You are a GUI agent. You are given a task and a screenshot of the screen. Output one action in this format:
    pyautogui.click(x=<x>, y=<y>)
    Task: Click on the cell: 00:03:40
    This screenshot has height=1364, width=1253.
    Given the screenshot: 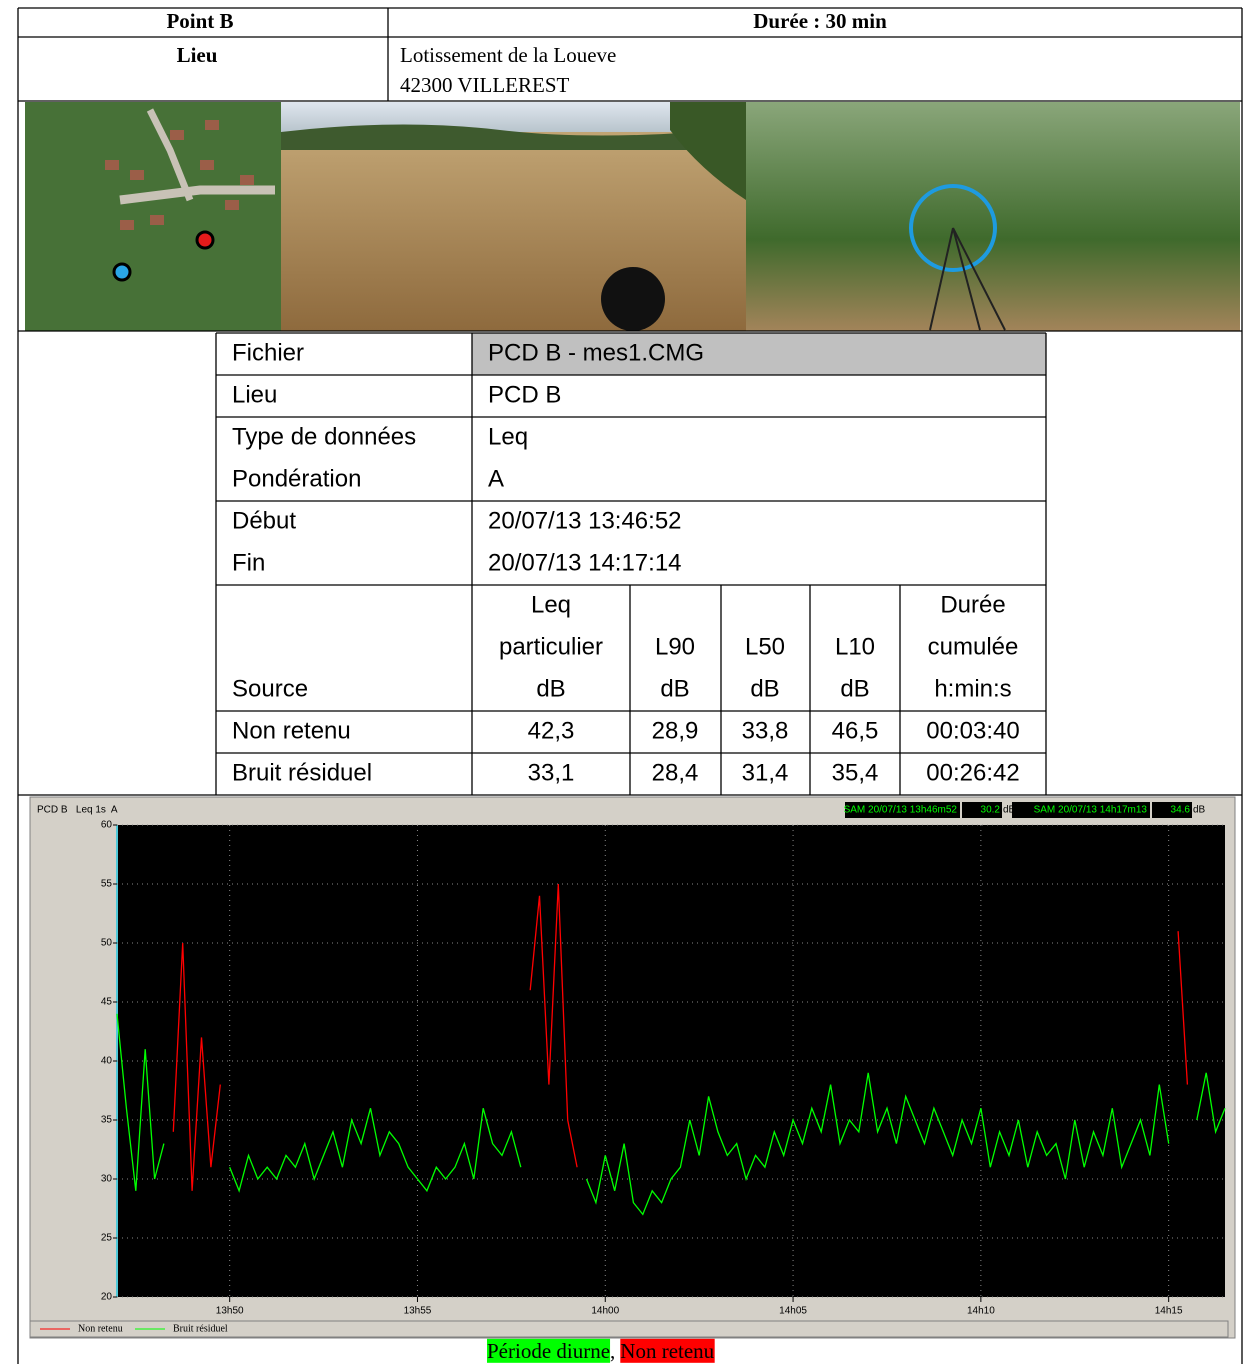 What is the action you would take?
    pyautogui.click(x=972, y=730)
    